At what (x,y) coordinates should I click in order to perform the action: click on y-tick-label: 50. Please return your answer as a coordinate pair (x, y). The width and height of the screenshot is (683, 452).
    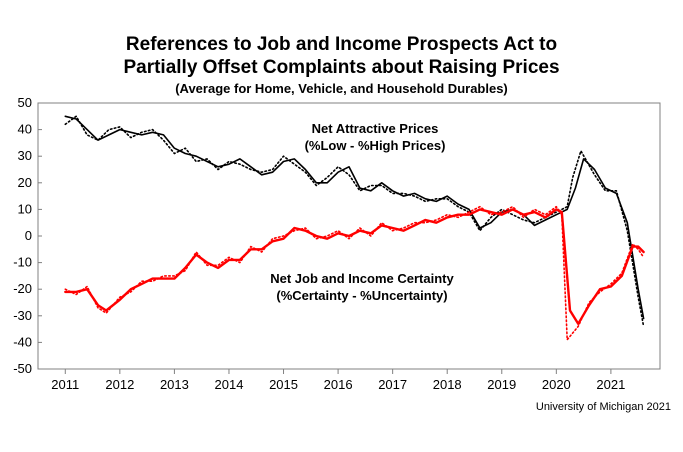
    Looking at the image, I should click on (25, 102).